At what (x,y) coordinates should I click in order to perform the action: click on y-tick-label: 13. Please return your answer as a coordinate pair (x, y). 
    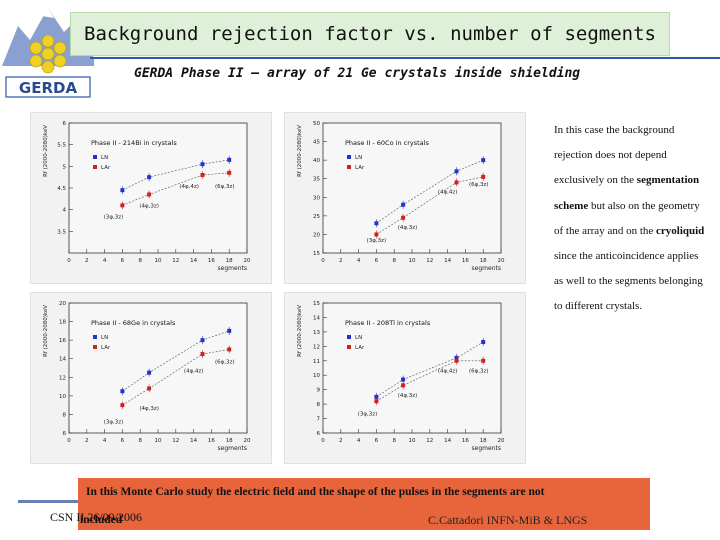
    Looking at the image, I should click on (316, 333).